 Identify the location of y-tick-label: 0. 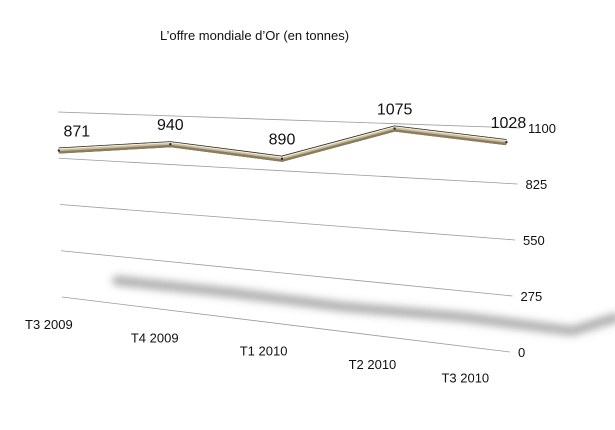
(521, 352).